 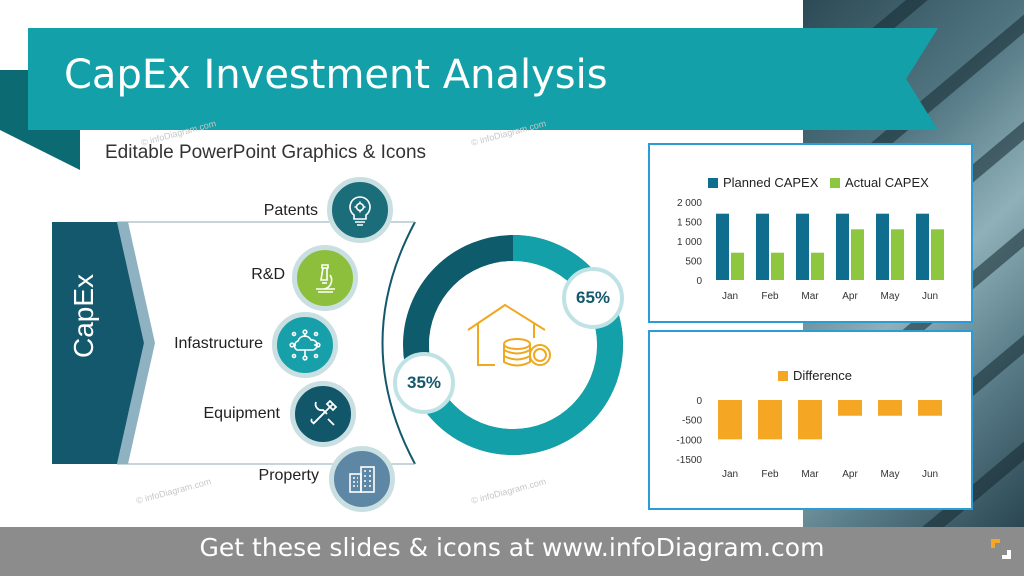 What do you see at coordinates (1001, 549) in the screenshot?
I see `infodiagram-logo-icon` at bounding box center [1001, 549].